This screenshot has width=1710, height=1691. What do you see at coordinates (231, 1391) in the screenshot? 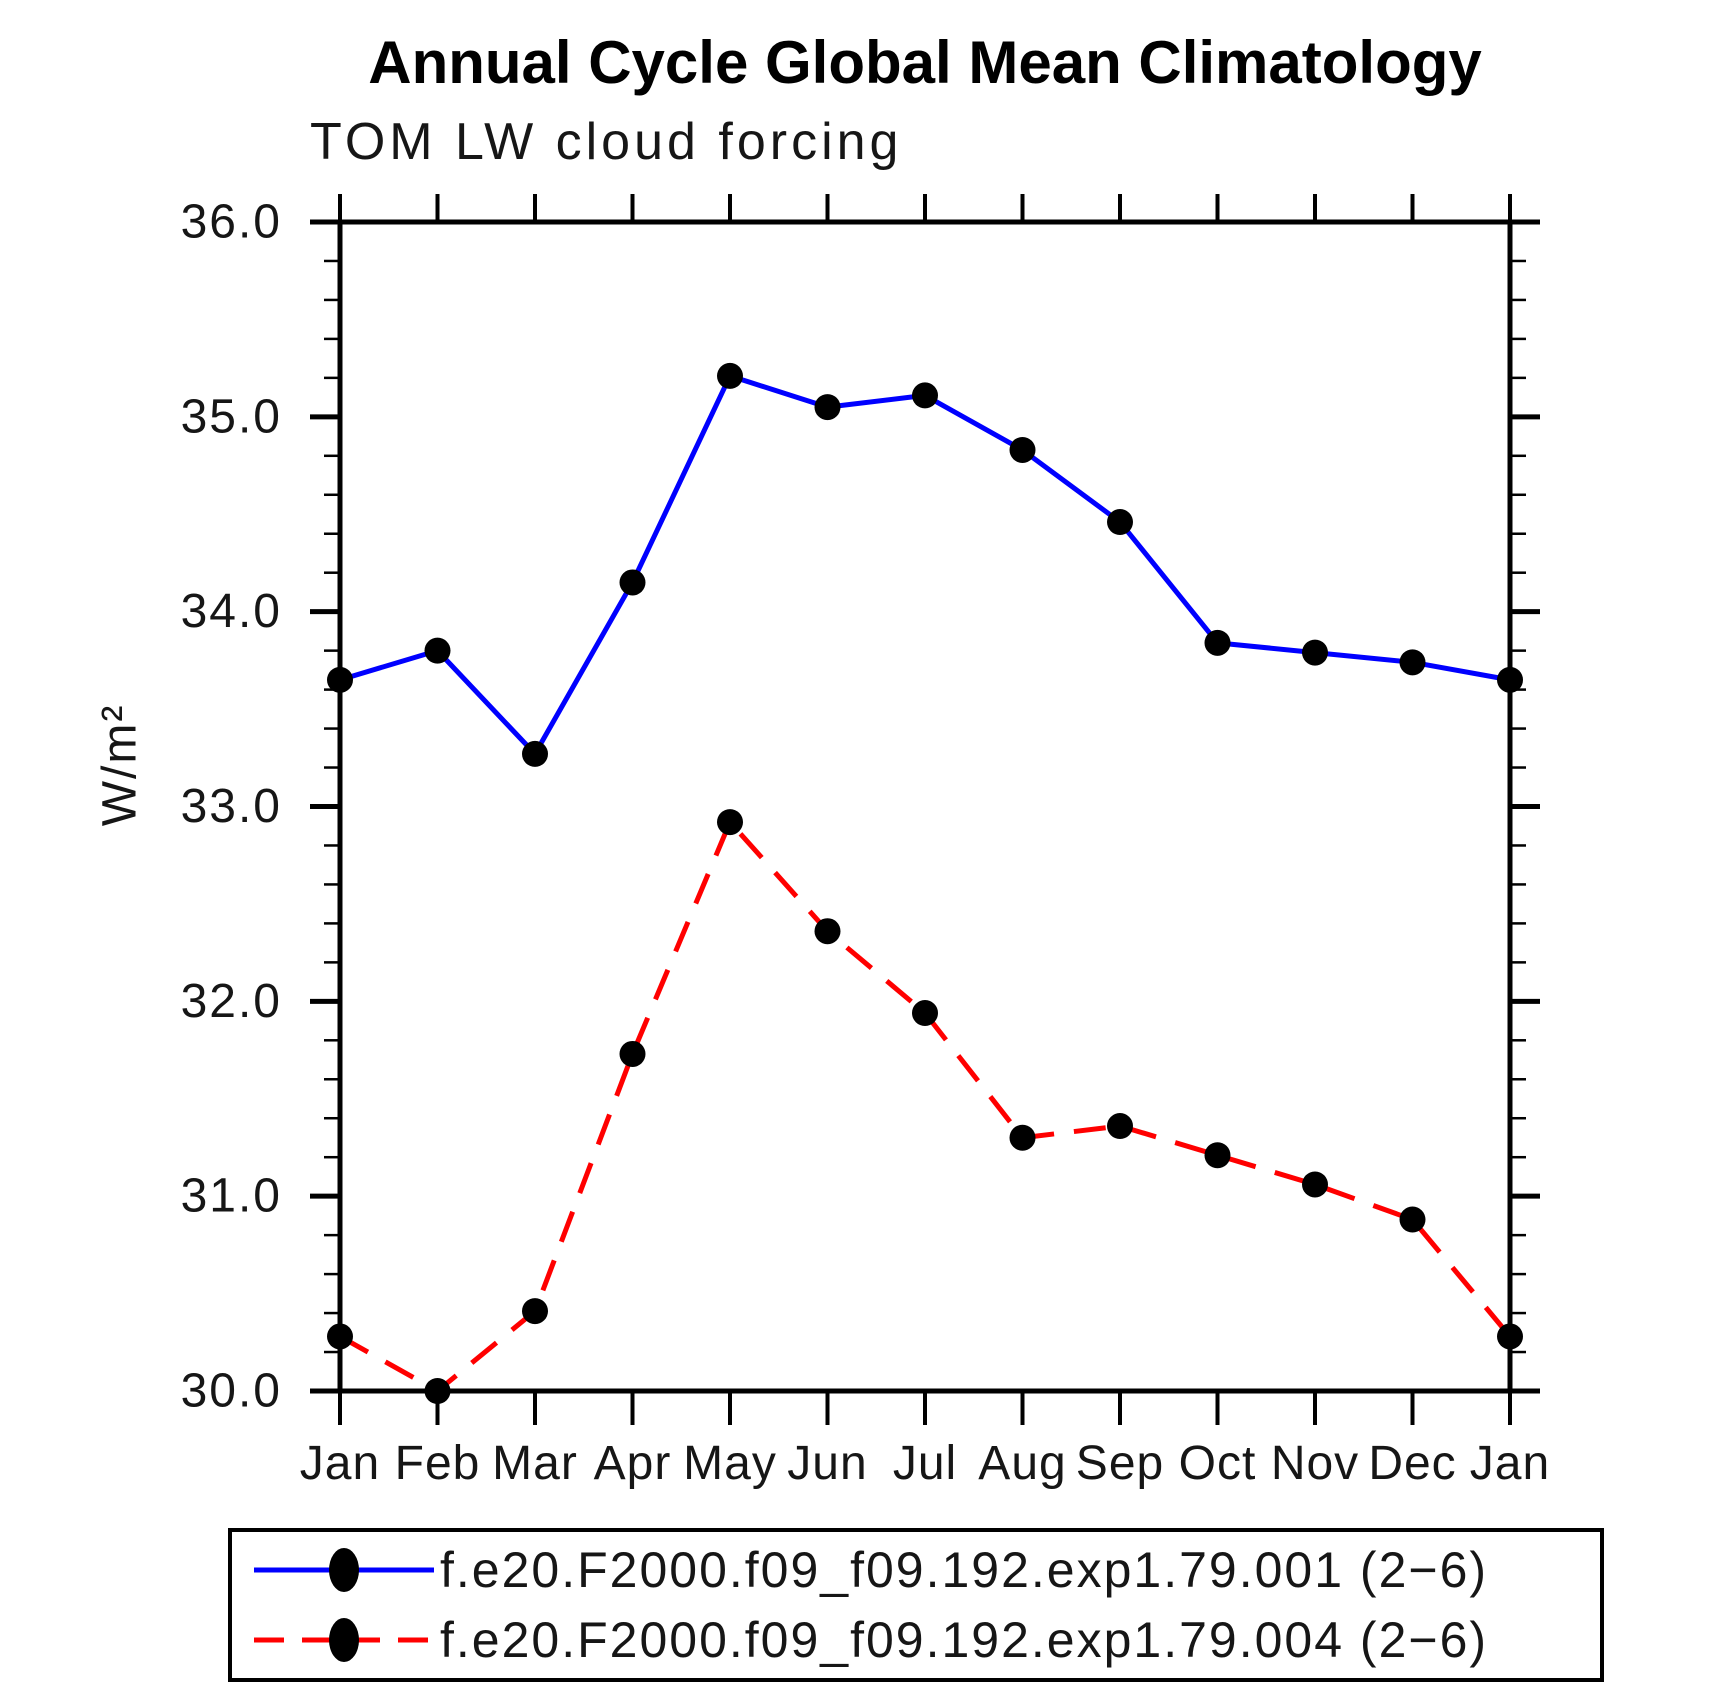
I see `y-tick-label: 30.0` at bounding box center [231, 1391].